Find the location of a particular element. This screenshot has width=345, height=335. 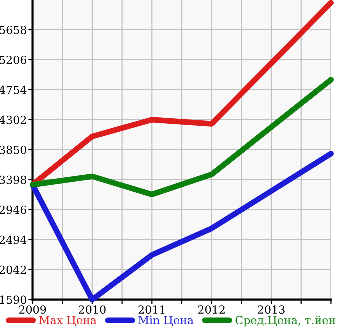

x-tick-label: 2012 is located at coordinates (211, 310).